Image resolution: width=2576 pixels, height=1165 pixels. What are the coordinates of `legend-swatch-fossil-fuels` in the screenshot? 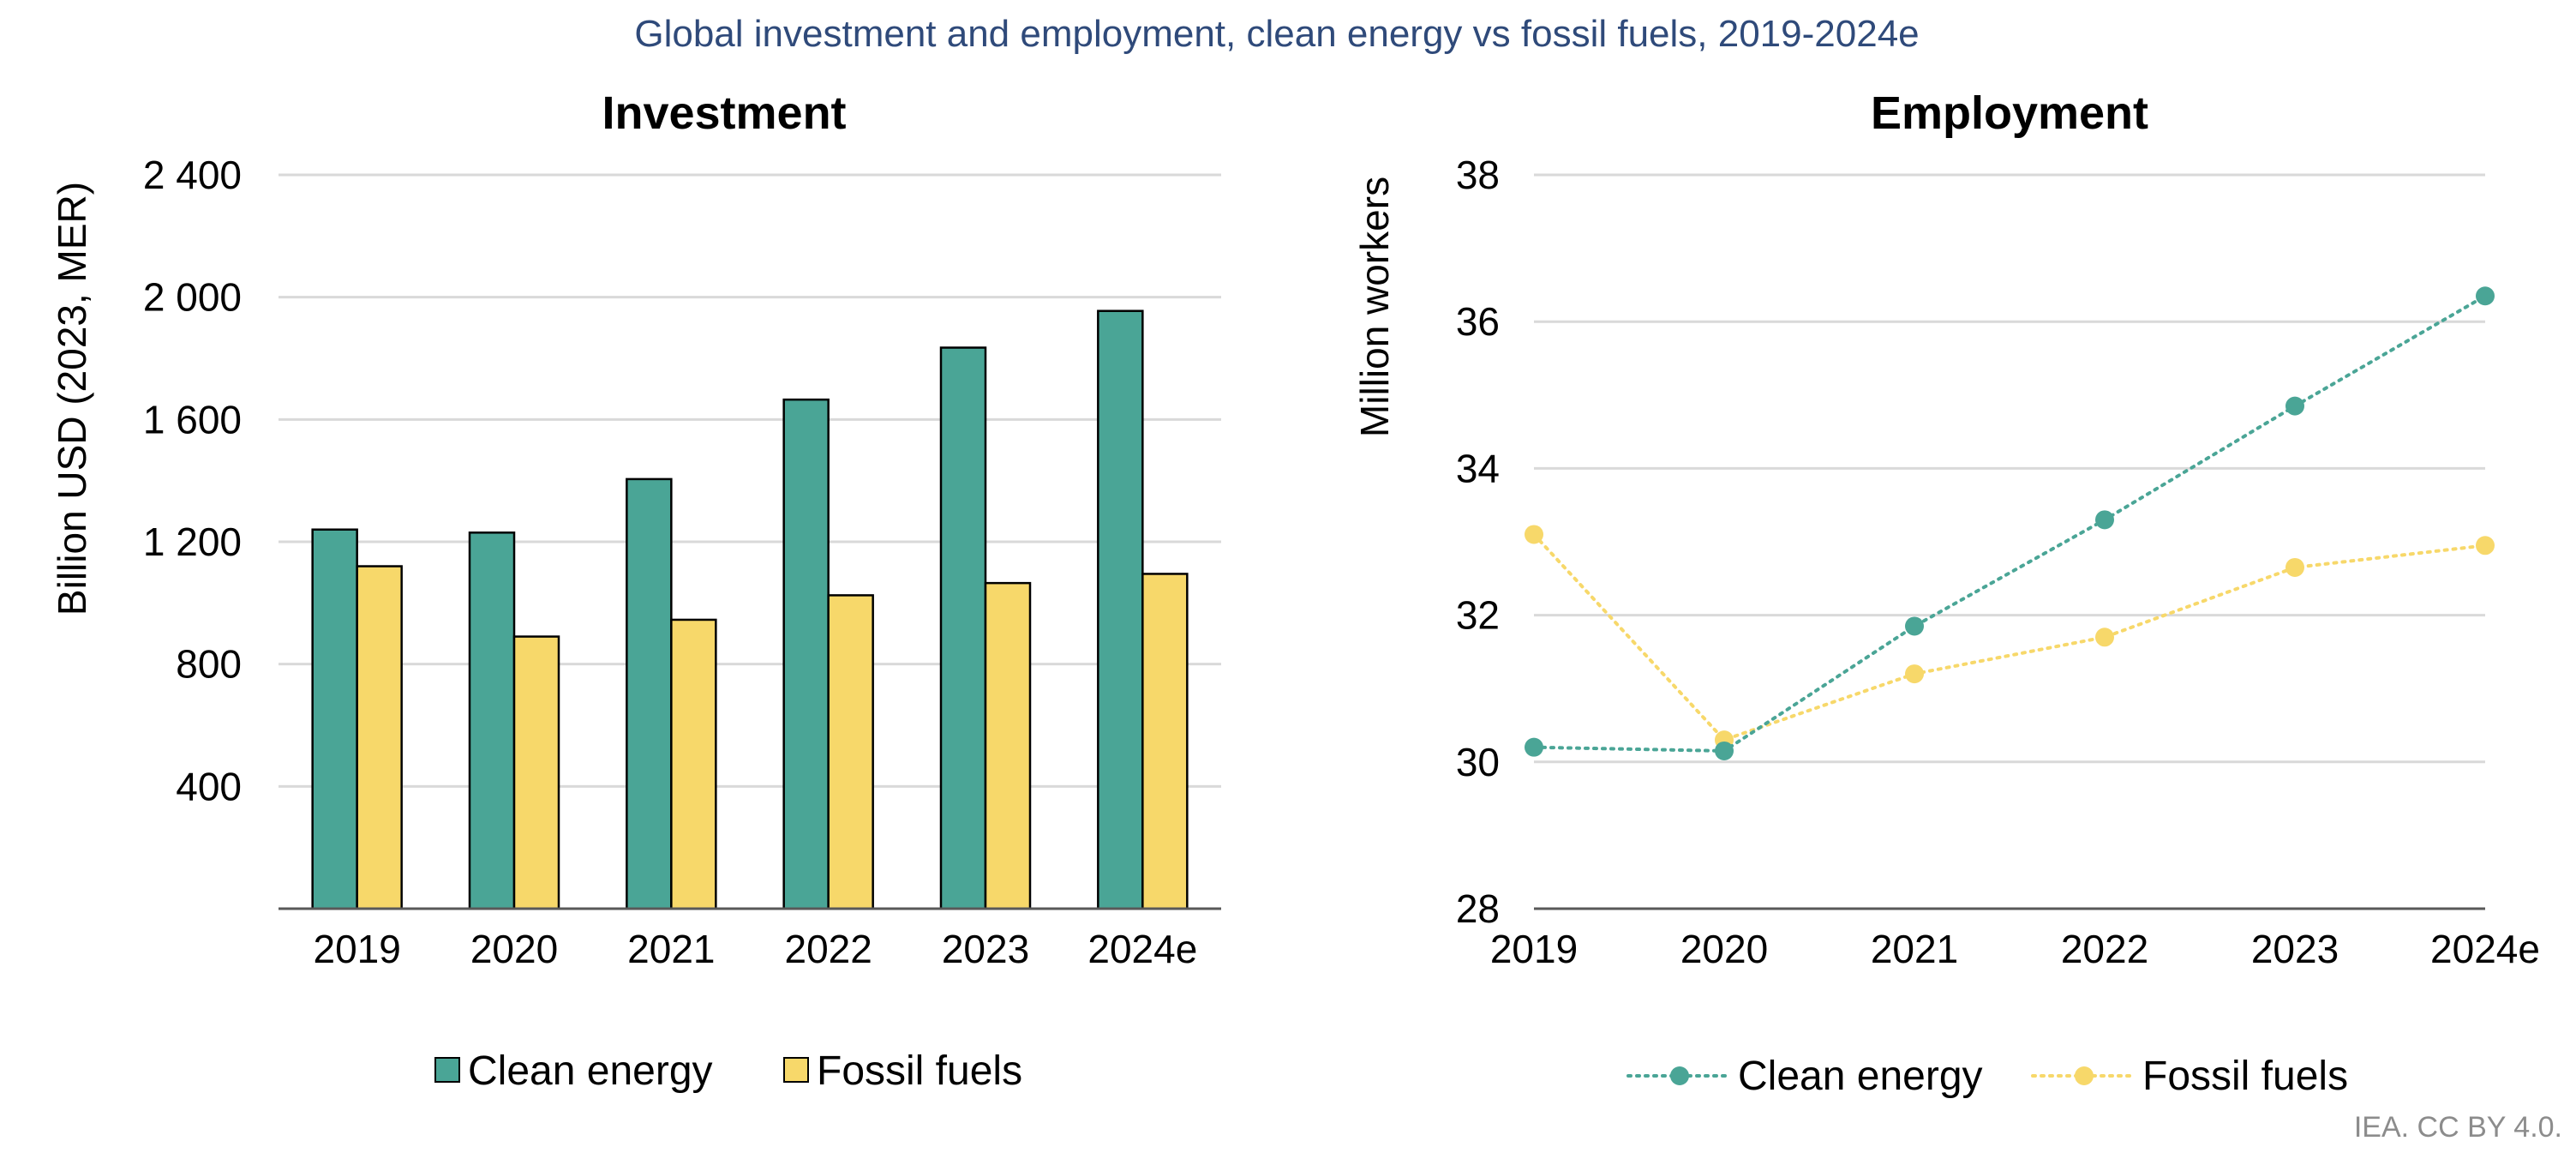 It's located at (796, 1070).